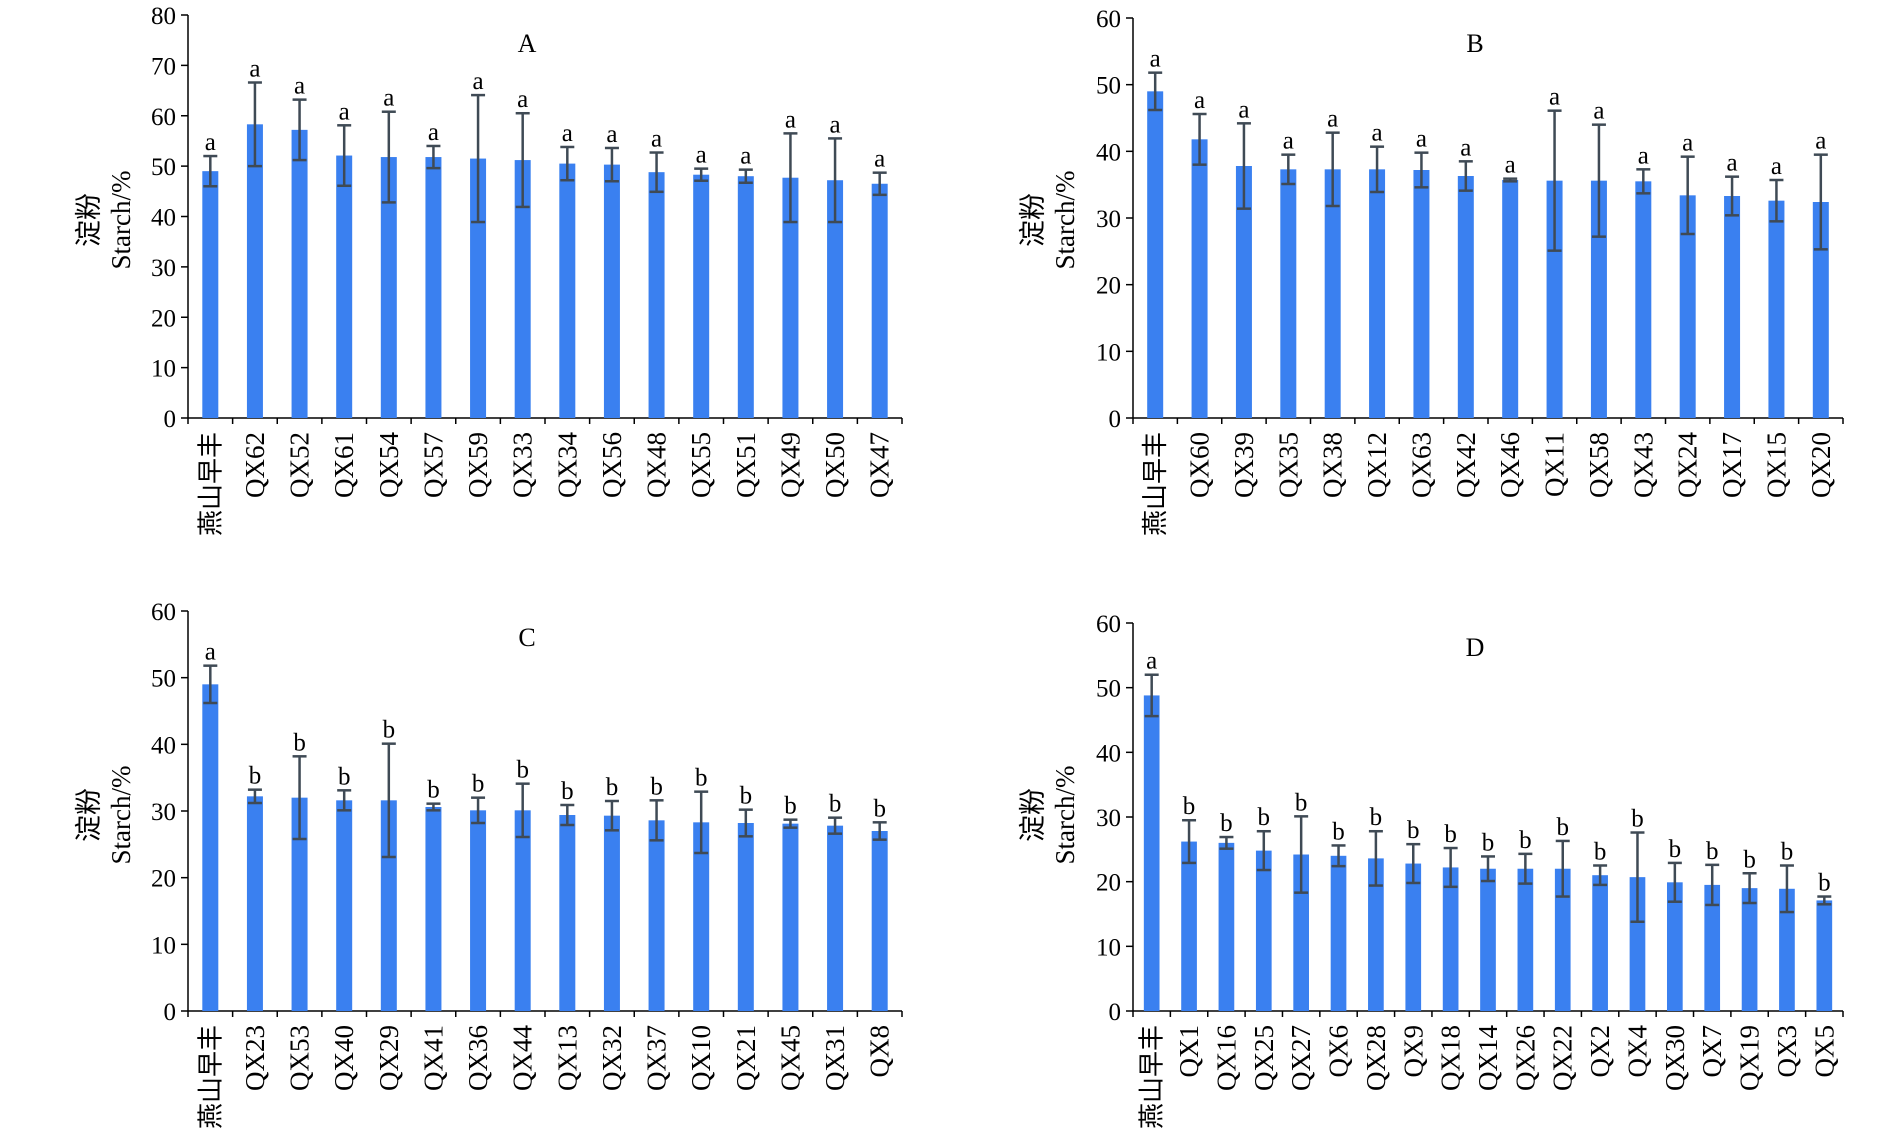 The height and width of the screenshot is (1134, 1890). I want to click on x-tick-label: QX10, so click(701, 1058).